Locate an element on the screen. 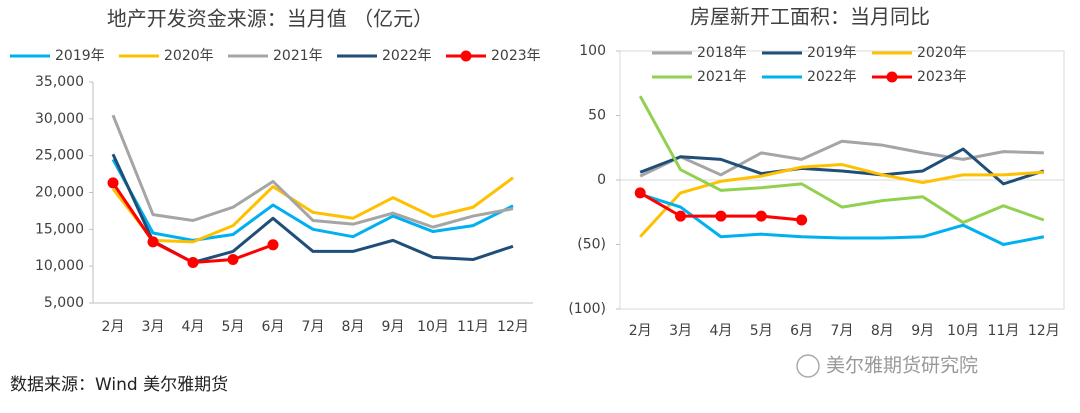 The image size is (1080, 413). y-tick-label: 30,000 is located at coordinates (59, 119).